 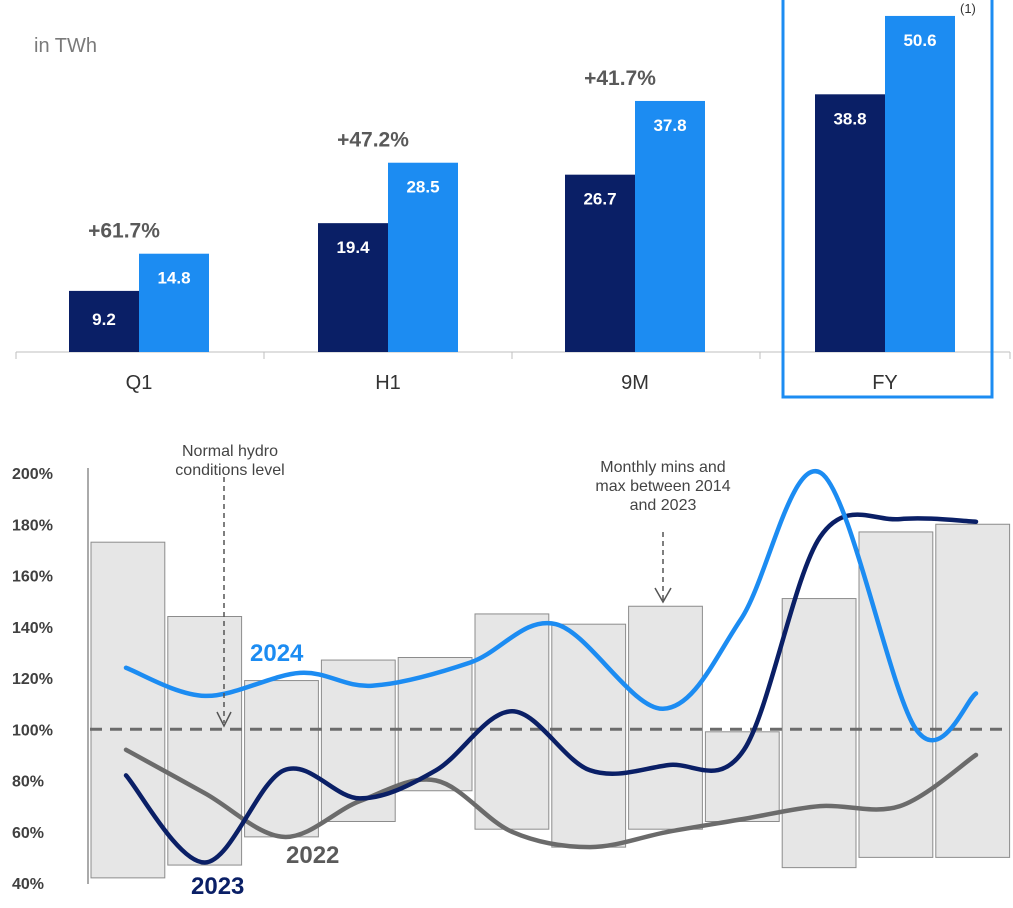 What do you see at coordinates (373, 140) in the screenshot?
I see `growth-label: +47.2%` at bounding box center [373, 140].